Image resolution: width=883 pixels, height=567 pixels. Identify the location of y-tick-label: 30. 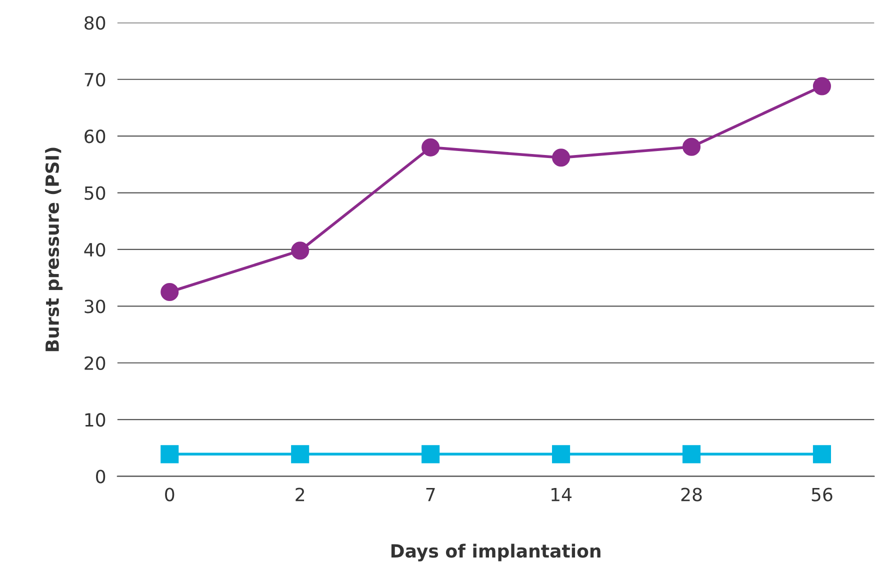
(95, 307).